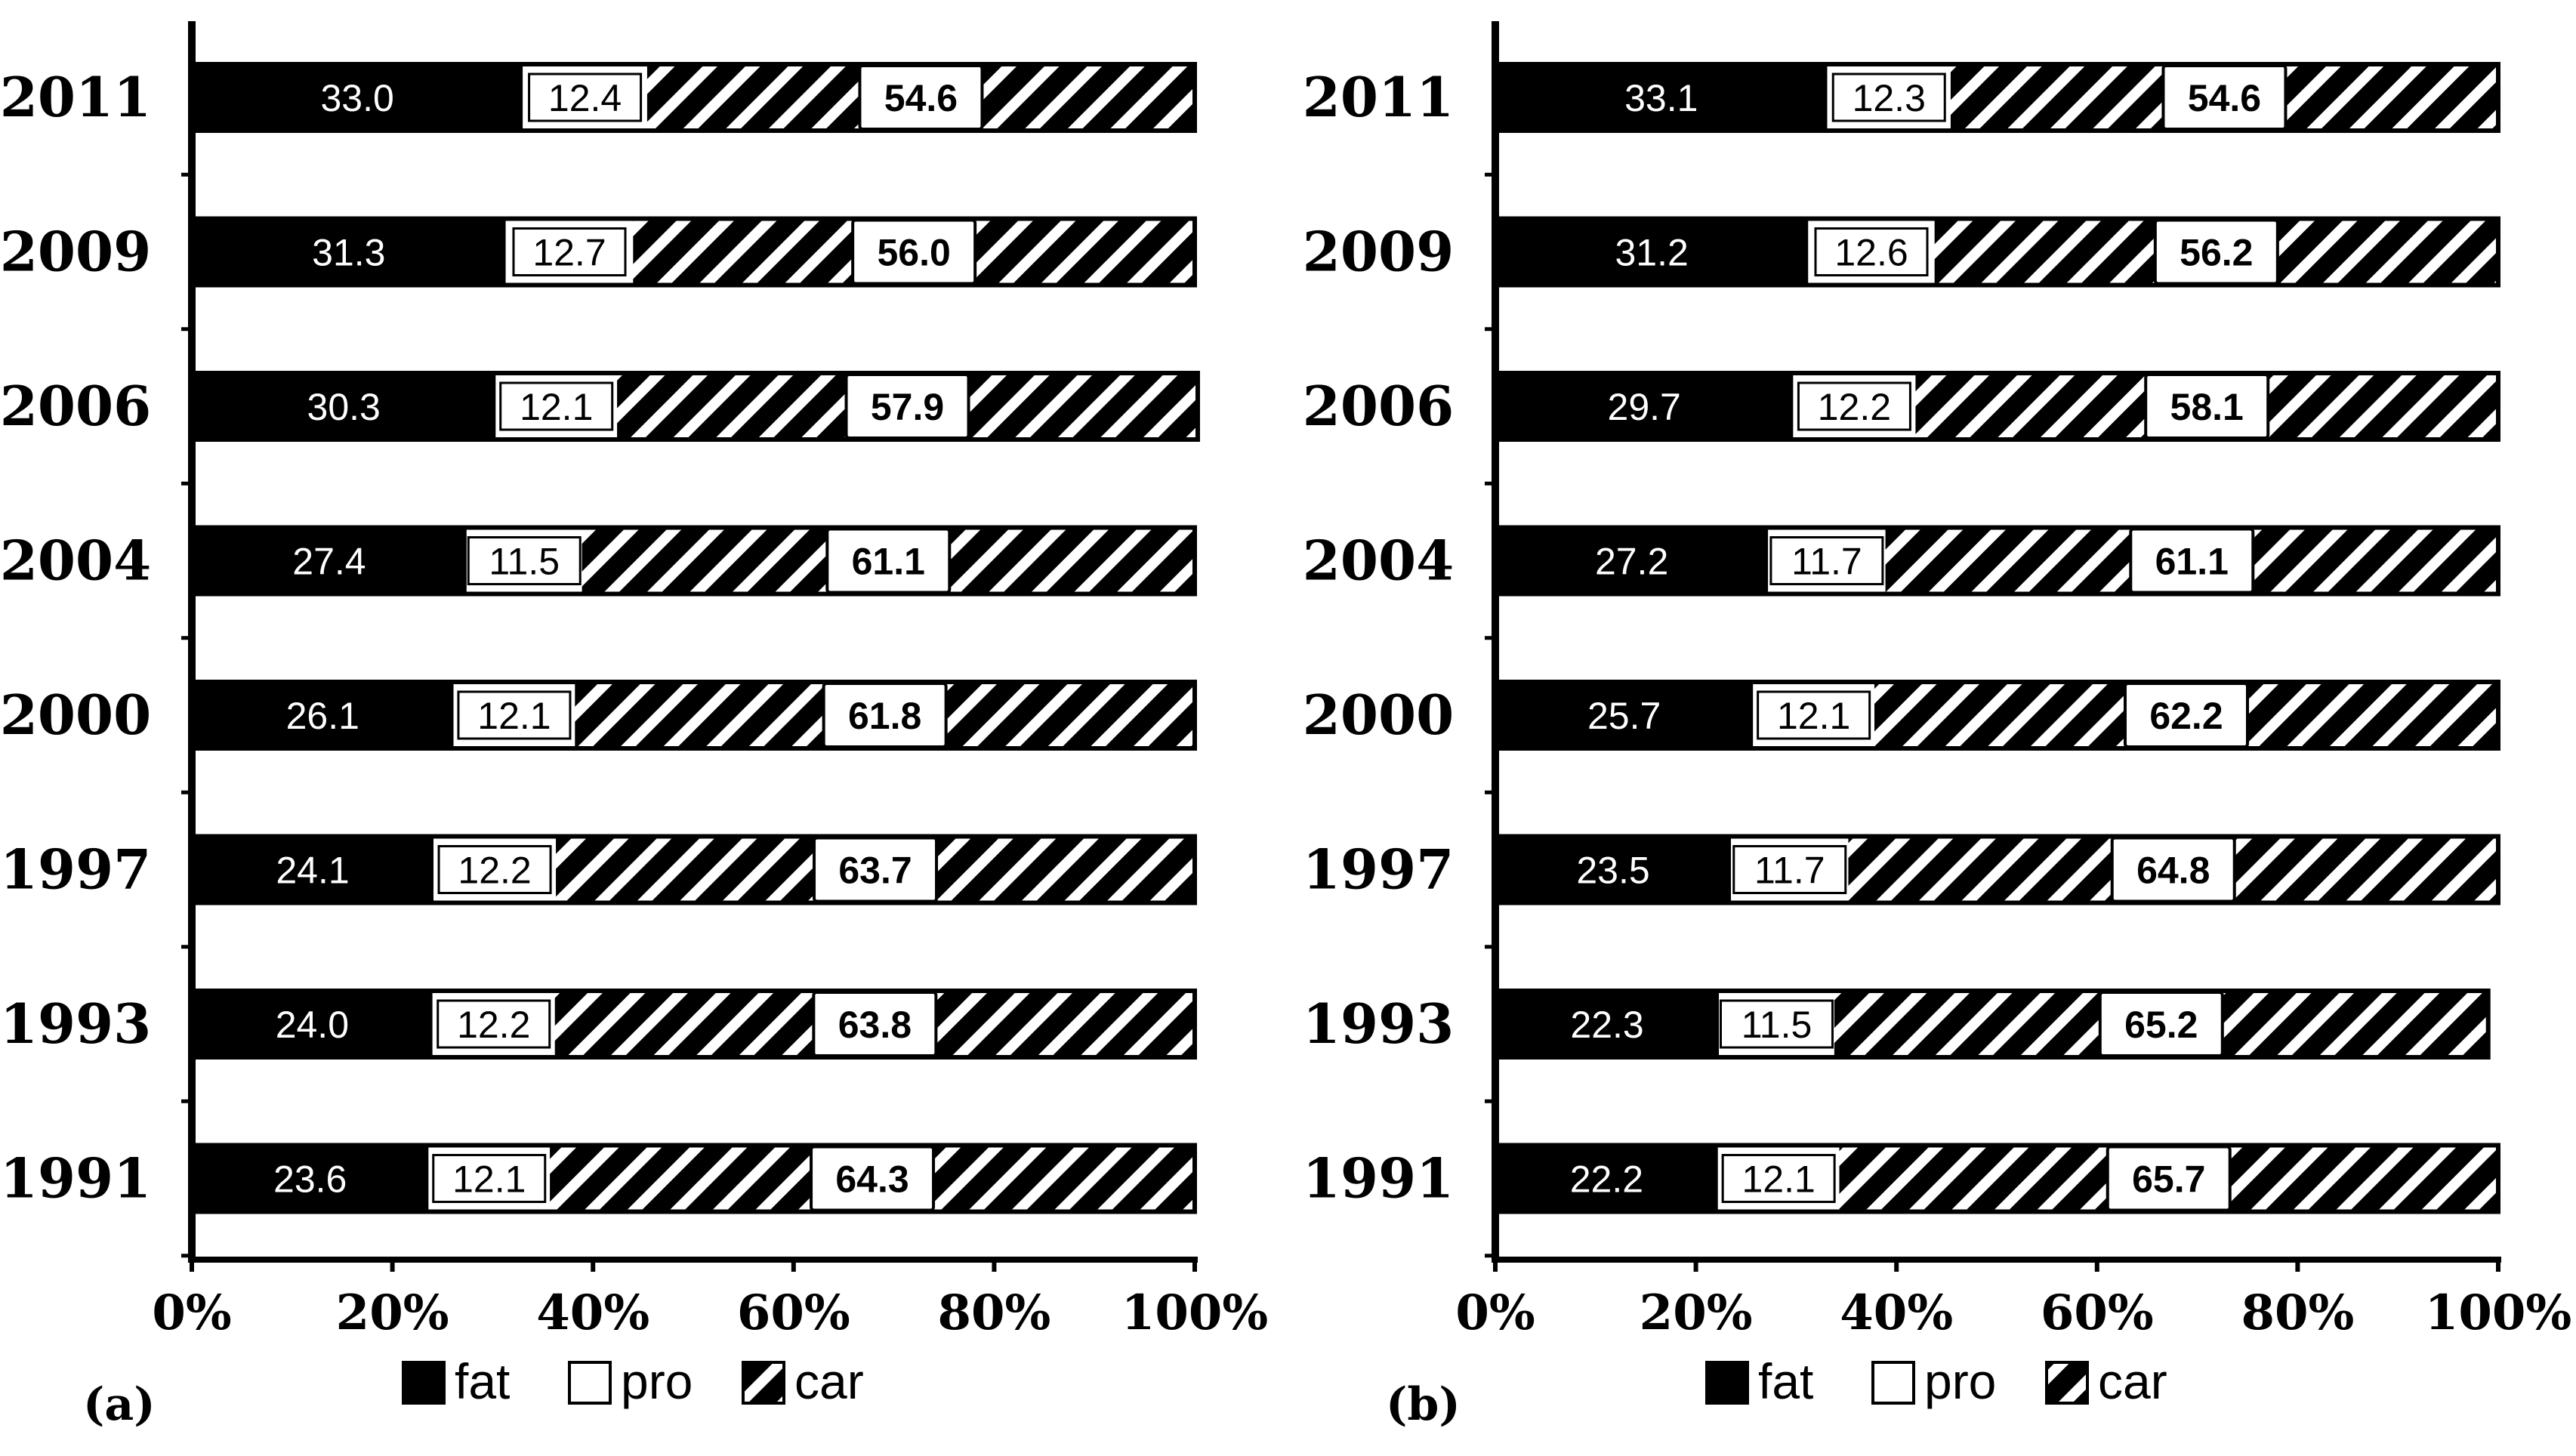 The image size is (2576, 1456). I want to click on data-label-car: 63.8, so click(875, 1025).